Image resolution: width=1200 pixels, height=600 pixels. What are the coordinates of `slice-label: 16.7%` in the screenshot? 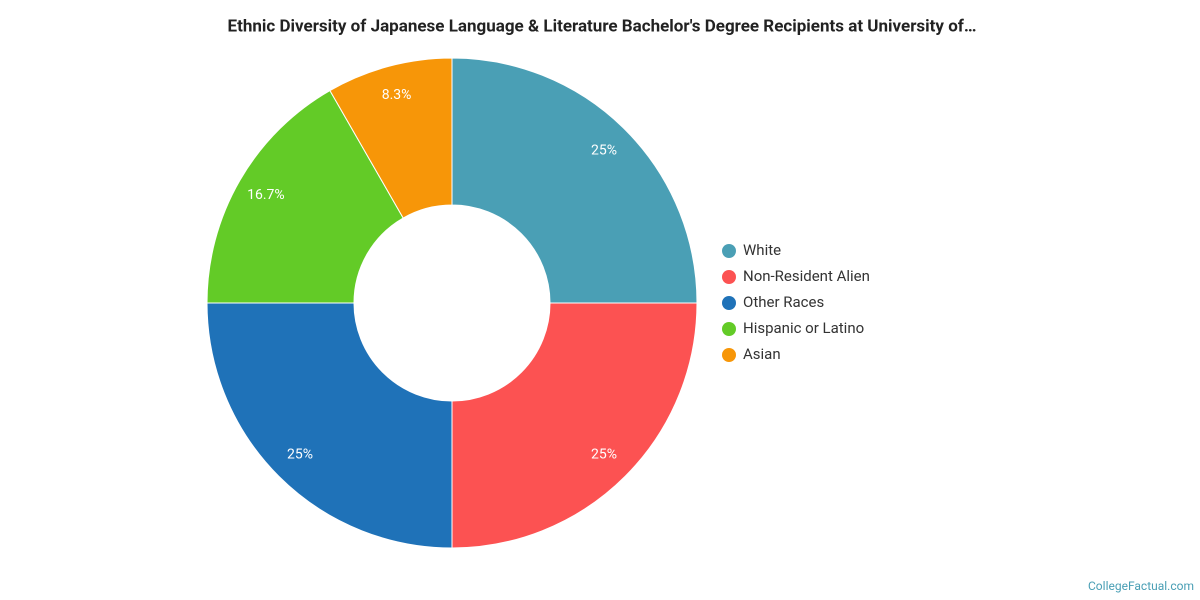 It's located at (266, 195).